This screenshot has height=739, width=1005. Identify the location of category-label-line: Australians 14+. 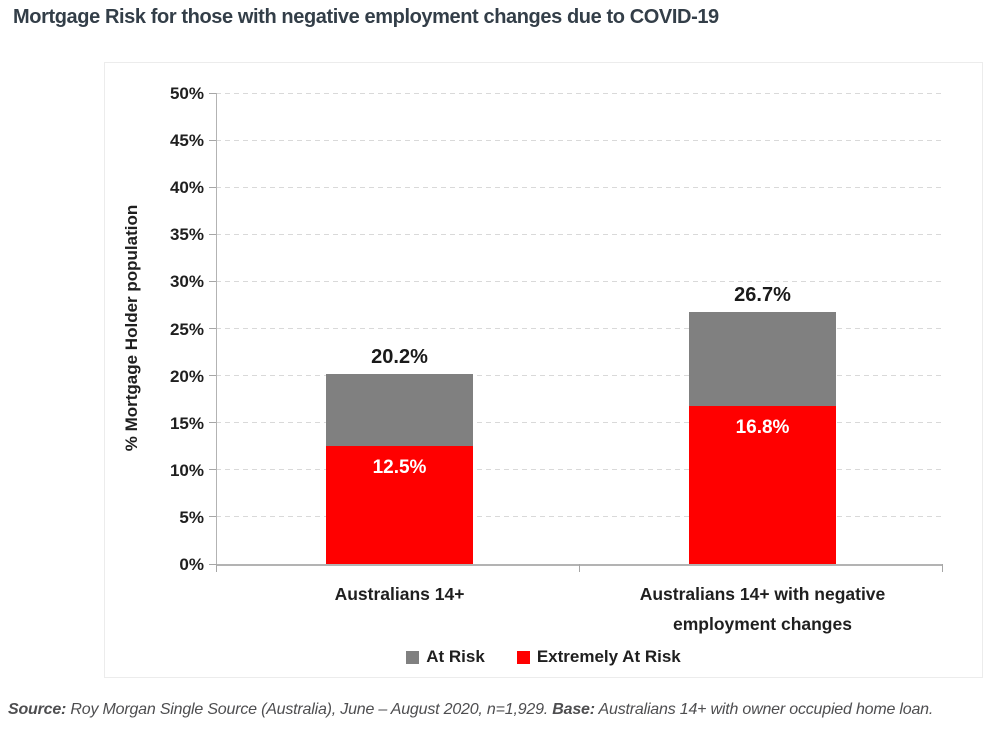
(399, 594).